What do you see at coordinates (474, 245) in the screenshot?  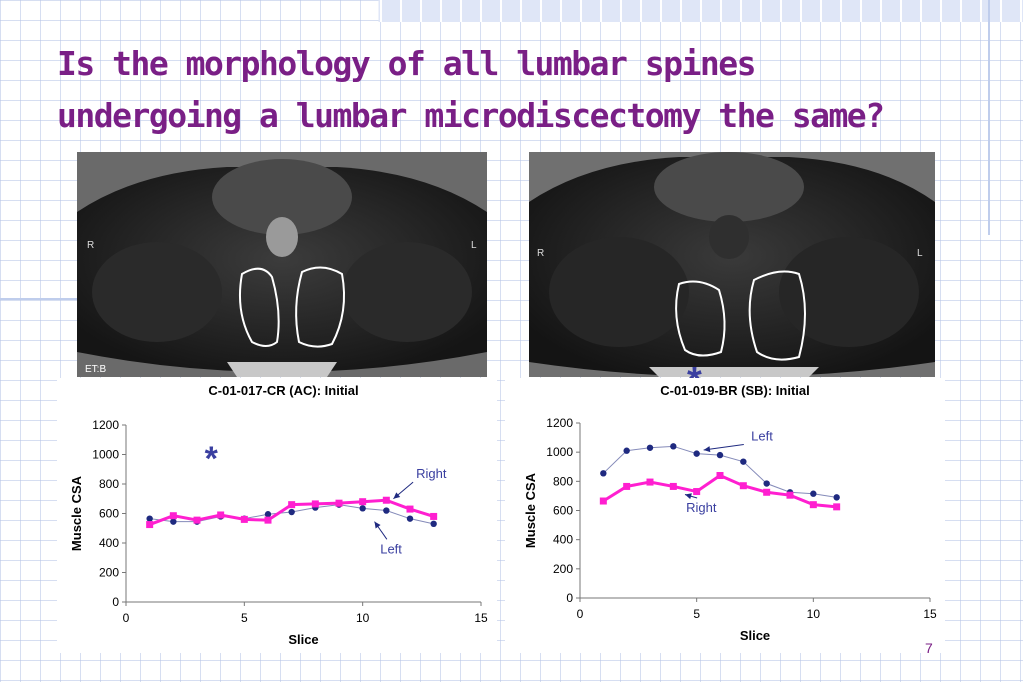 I see `mri-left-l-marker: L` at bounding box center [474, 245].